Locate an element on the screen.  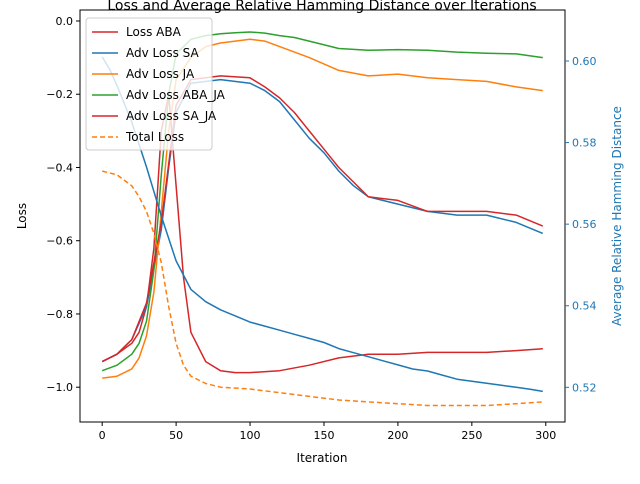
x-tick-label: 250 is located at coordinates (471, 435).